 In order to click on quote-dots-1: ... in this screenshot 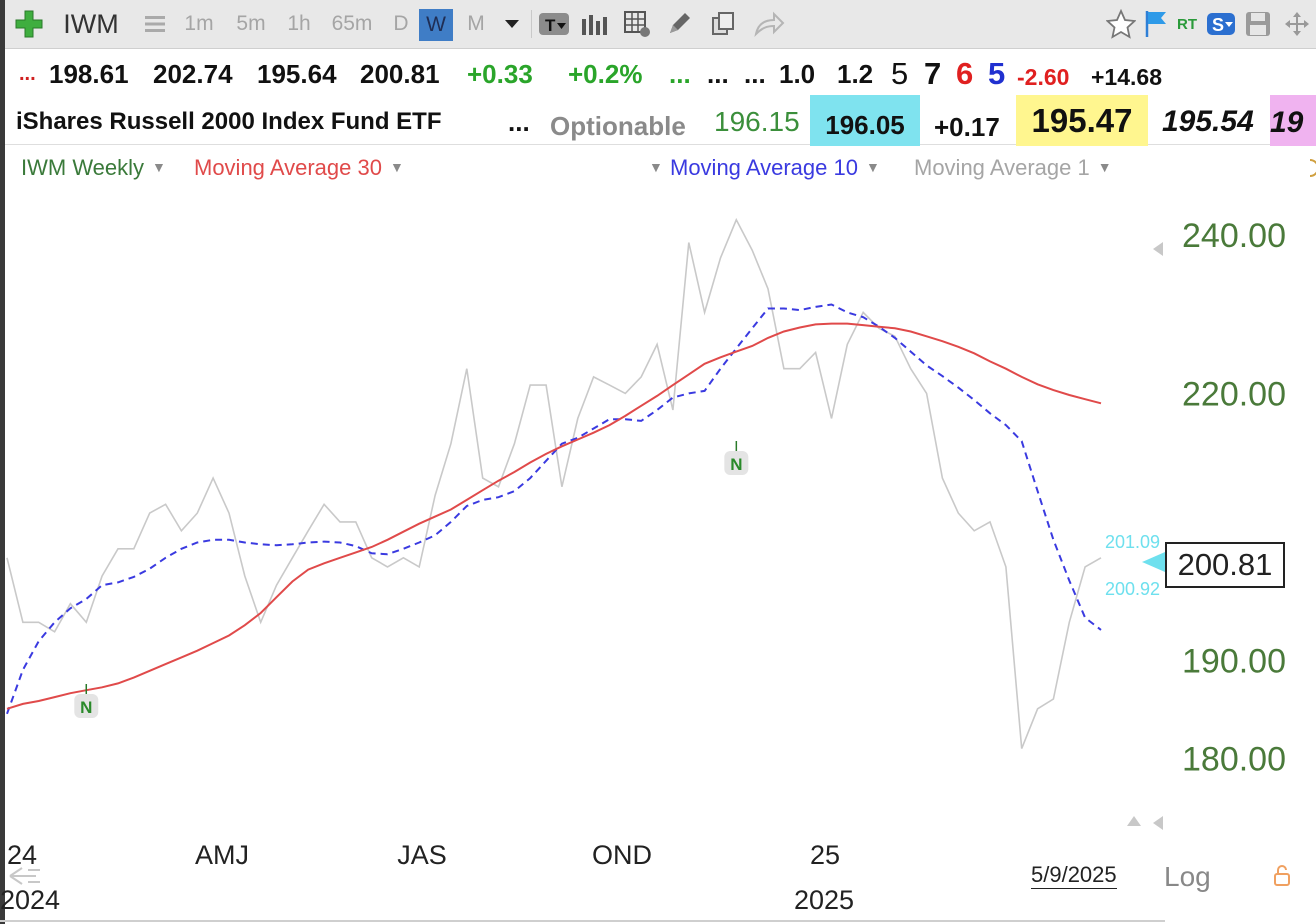, I will do `click(680, 74)`.